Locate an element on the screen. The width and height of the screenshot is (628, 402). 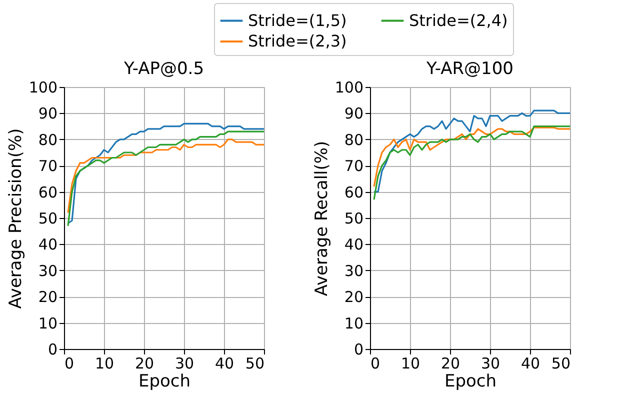
y-axis-title: Average Recall(%) is located at coordinates (322, 218).